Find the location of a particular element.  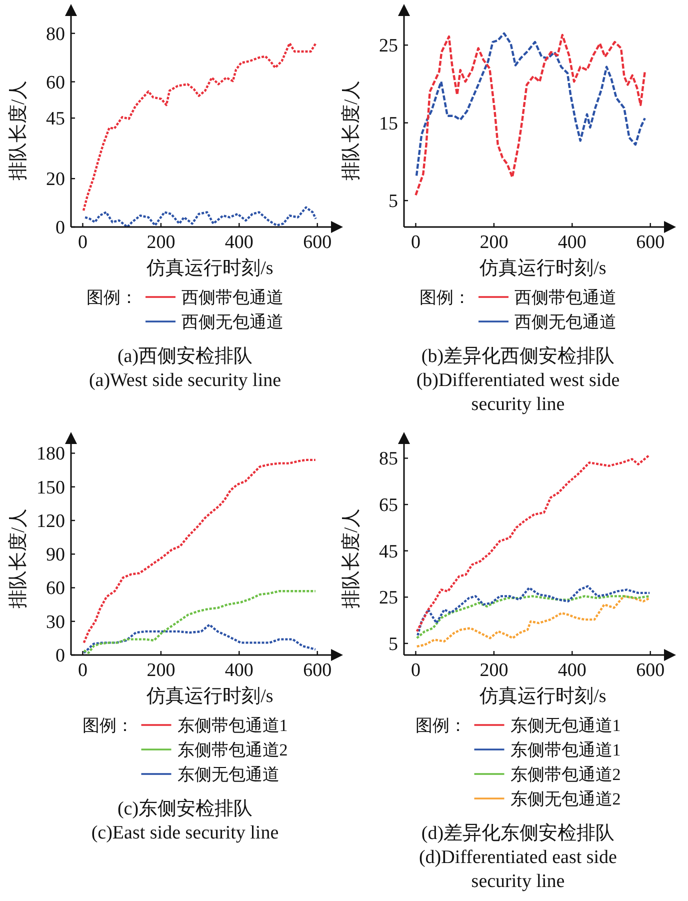

text: (c)东侧安检排队 is located at coordinates (185, 809).